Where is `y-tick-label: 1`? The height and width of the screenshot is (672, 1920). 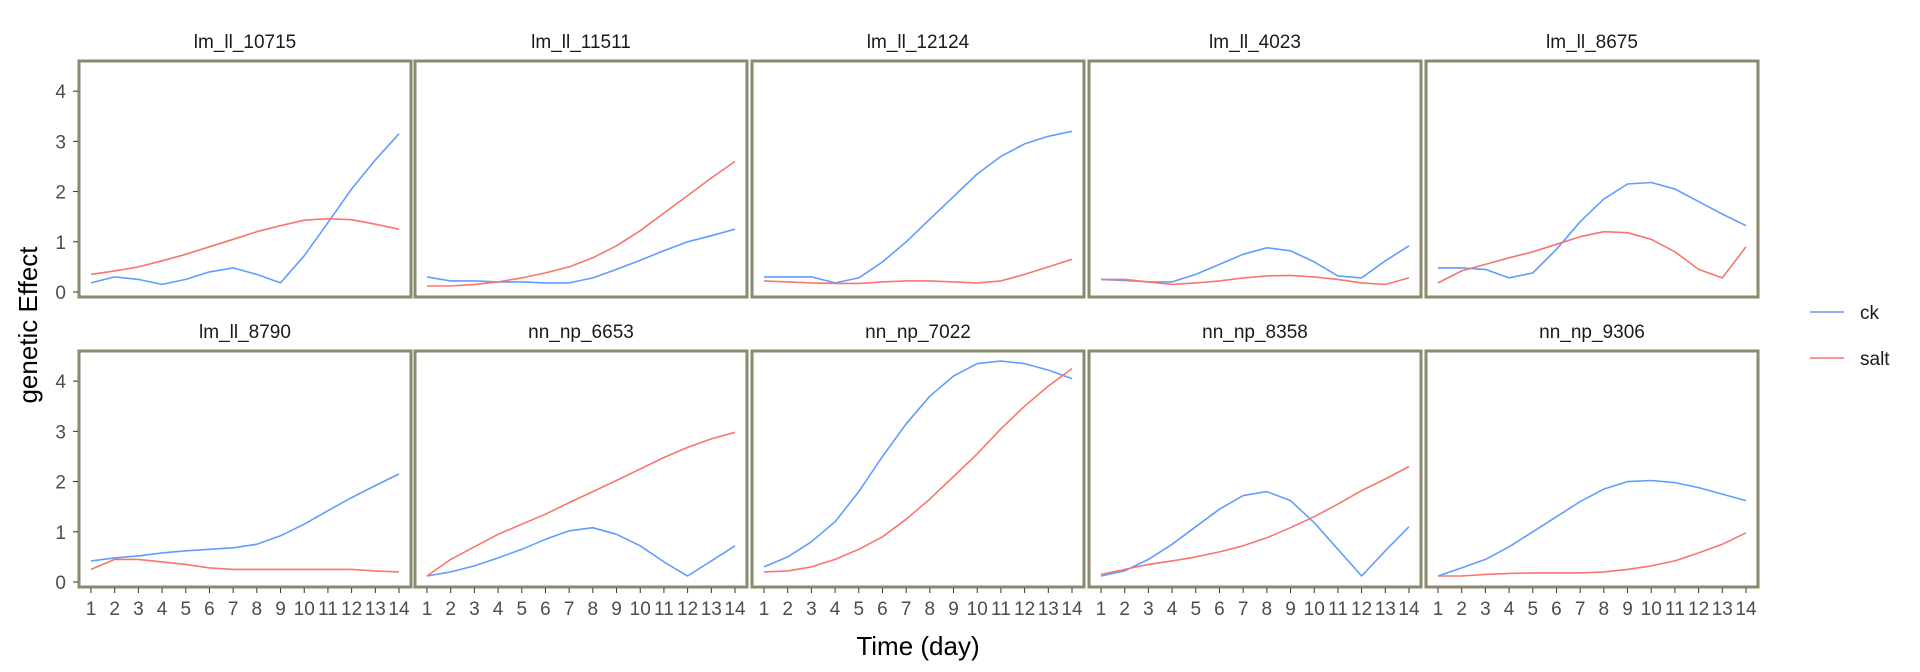
y-tick-label: 1 is located at coordinates (60, 243).